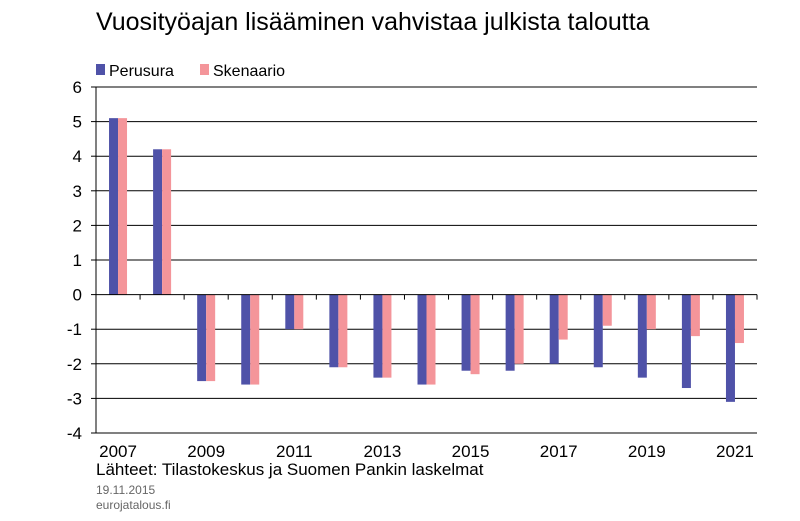 The width and height of the screenshot is (800, 521). I want to click on x-tick-label: 2015, so click(471, 451).